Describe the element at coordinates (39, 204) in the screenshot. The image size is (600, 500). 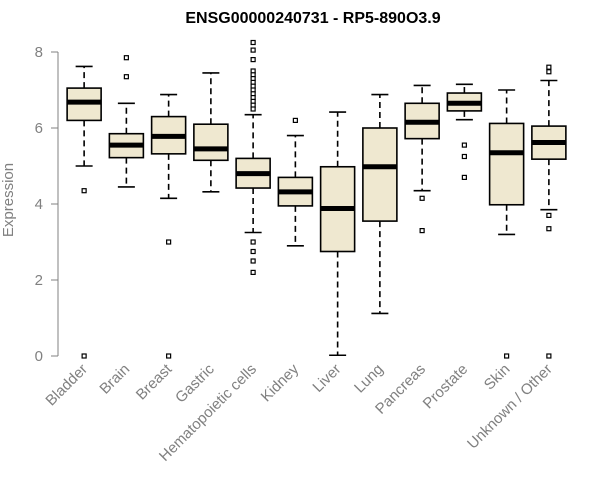
I see `y-tick-label-4: 4` at that location.